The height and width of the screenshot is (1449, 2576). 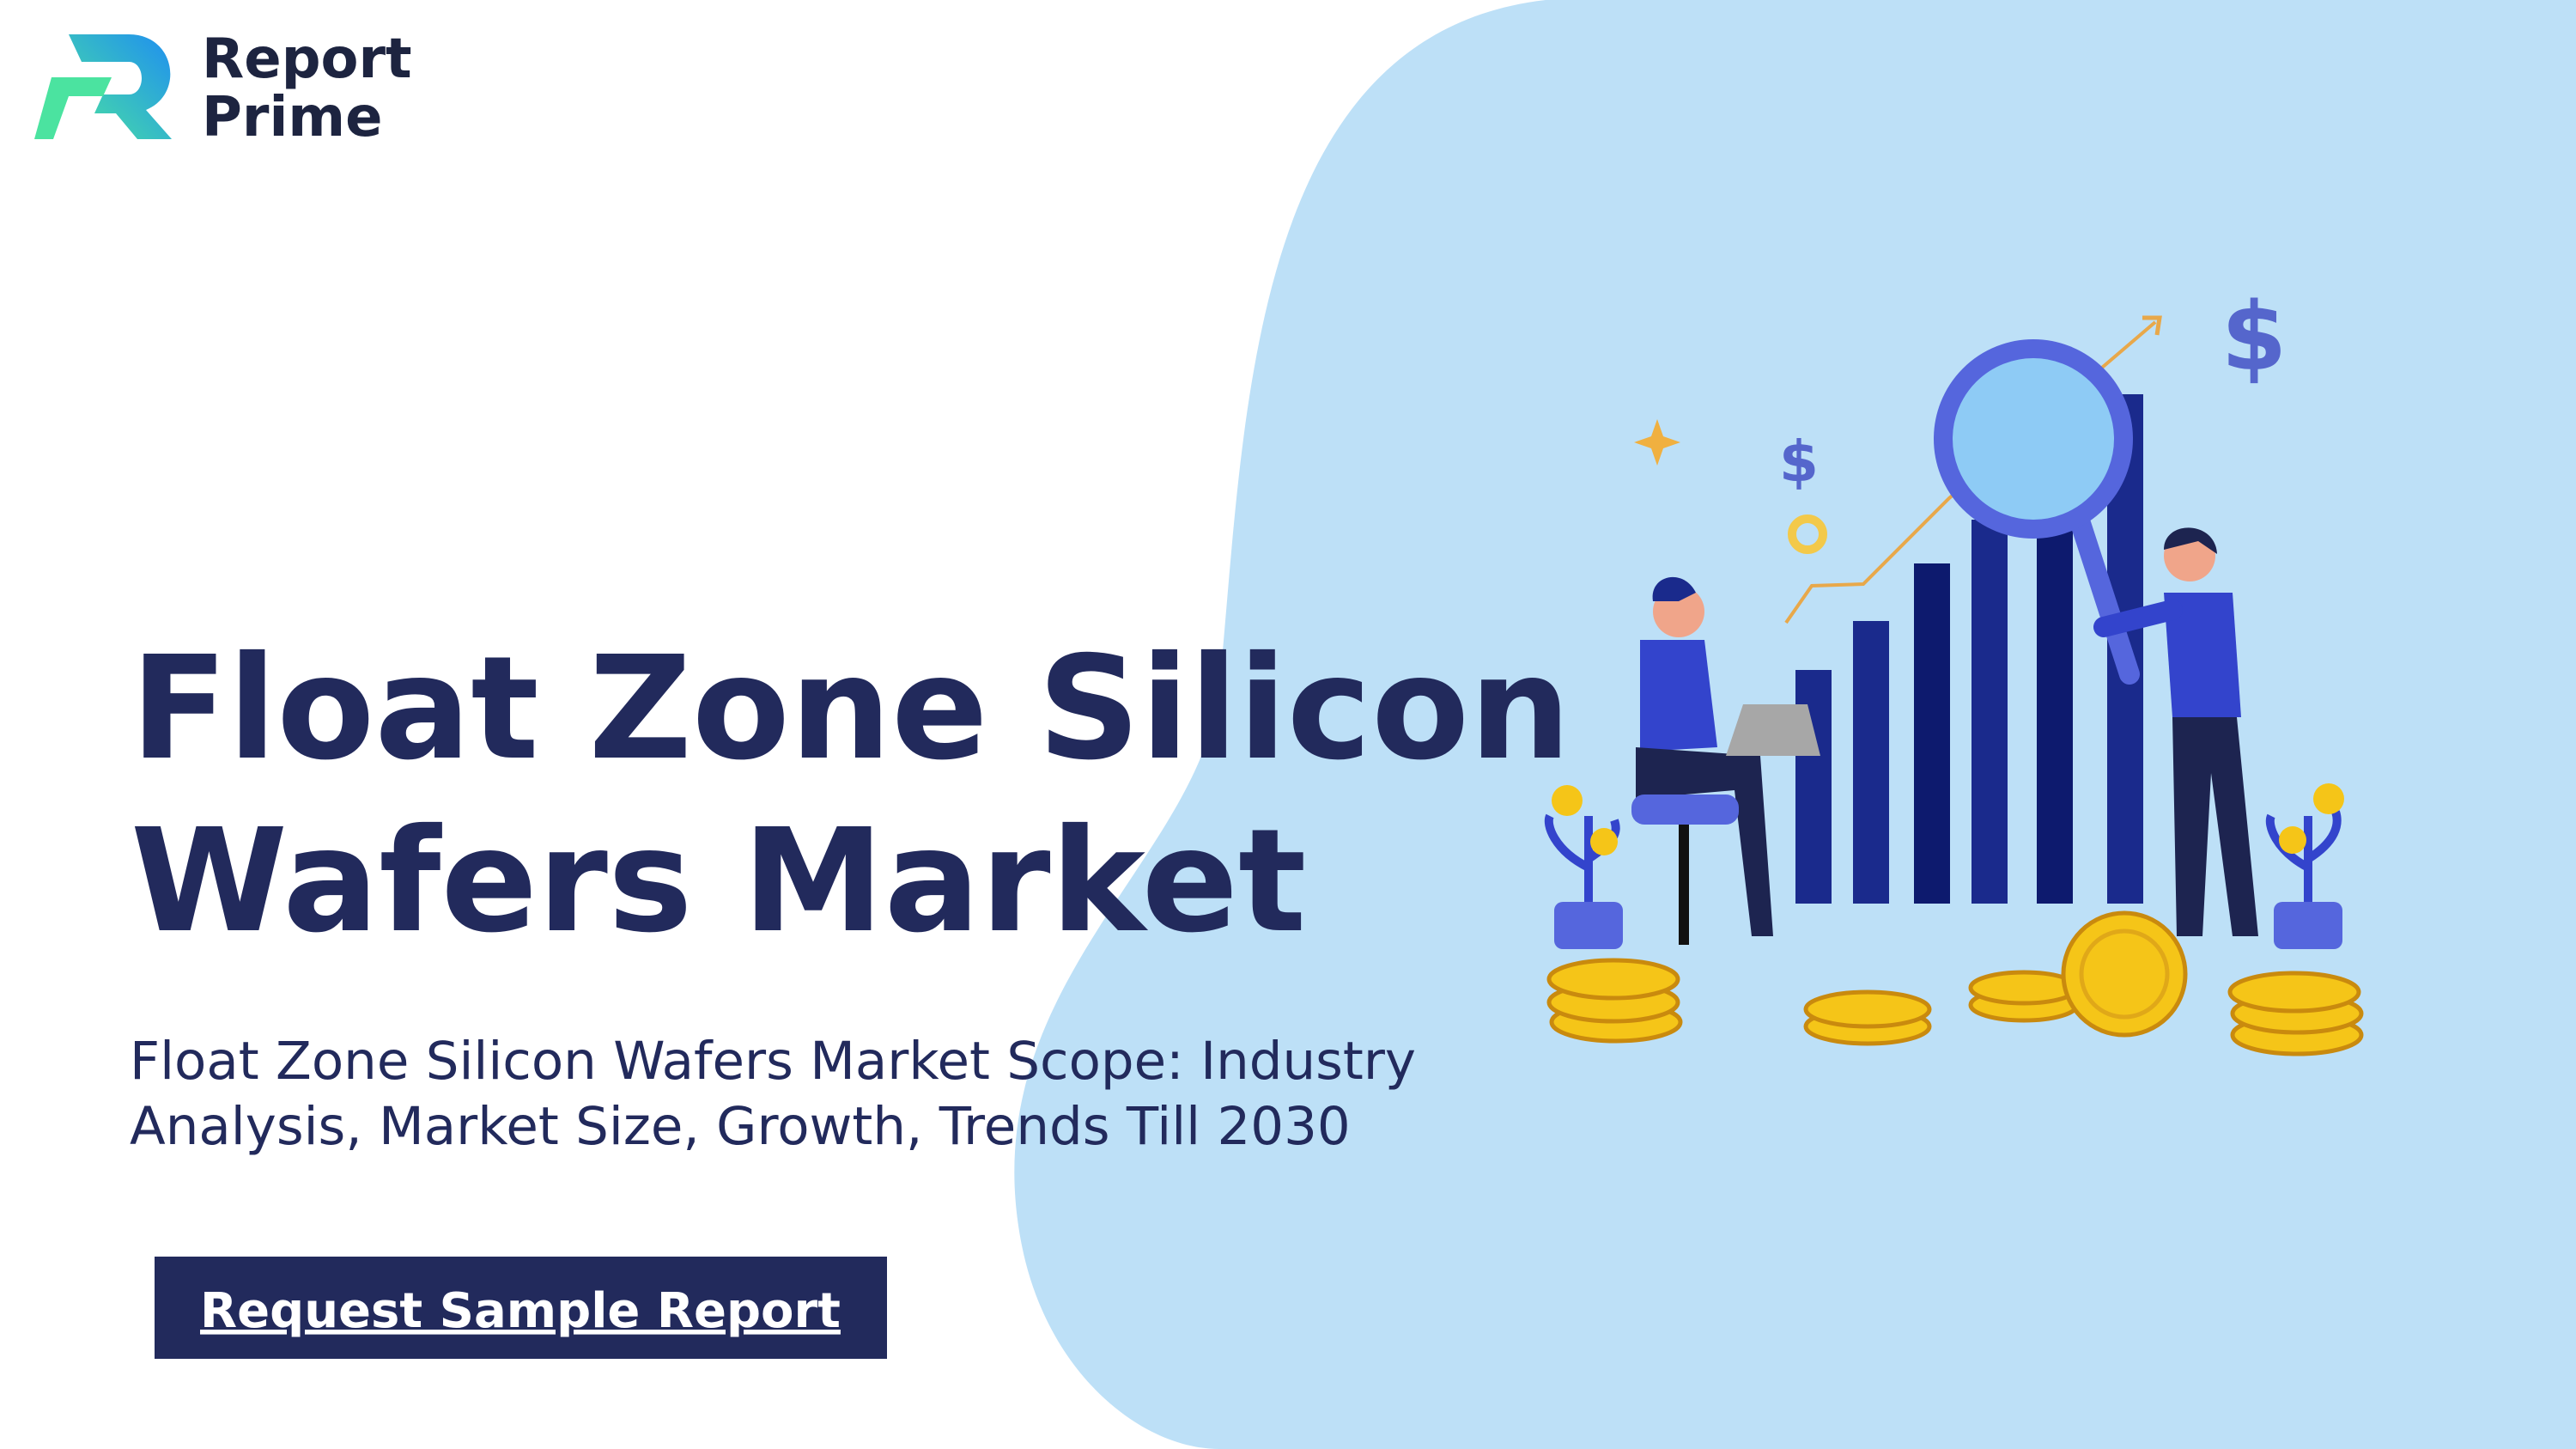 What do you see at coordinates (1773, 730) in the screenshot?
I see `laptop` at bounding box center [1773, 730].